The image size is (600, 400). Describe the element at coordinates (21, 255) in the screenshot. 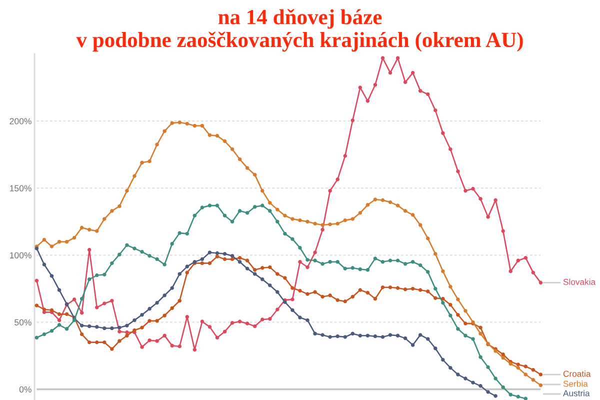

I see `y-tick-label: 100%` at that location.